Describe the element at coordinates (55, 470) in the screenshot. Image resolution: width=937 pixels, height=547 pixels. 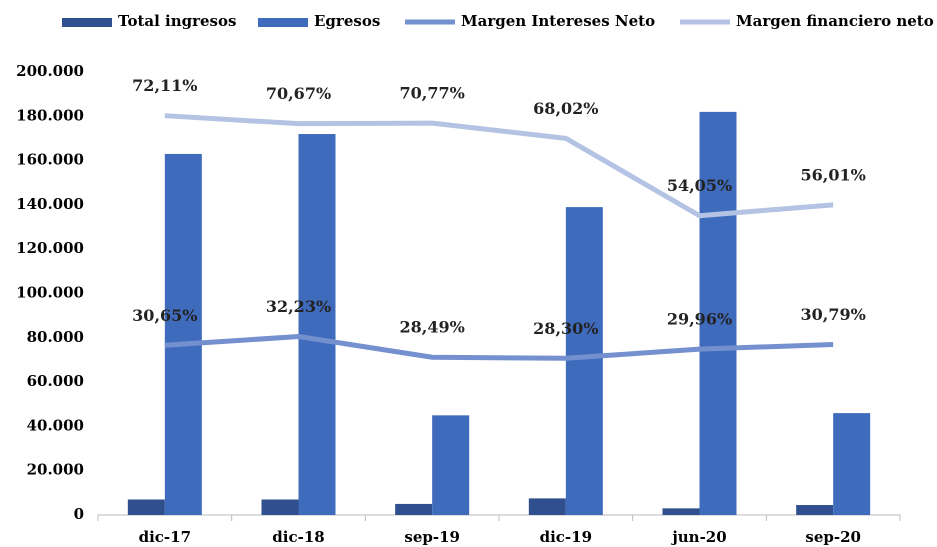
I see `y-tick-label: 20.000` at that location.